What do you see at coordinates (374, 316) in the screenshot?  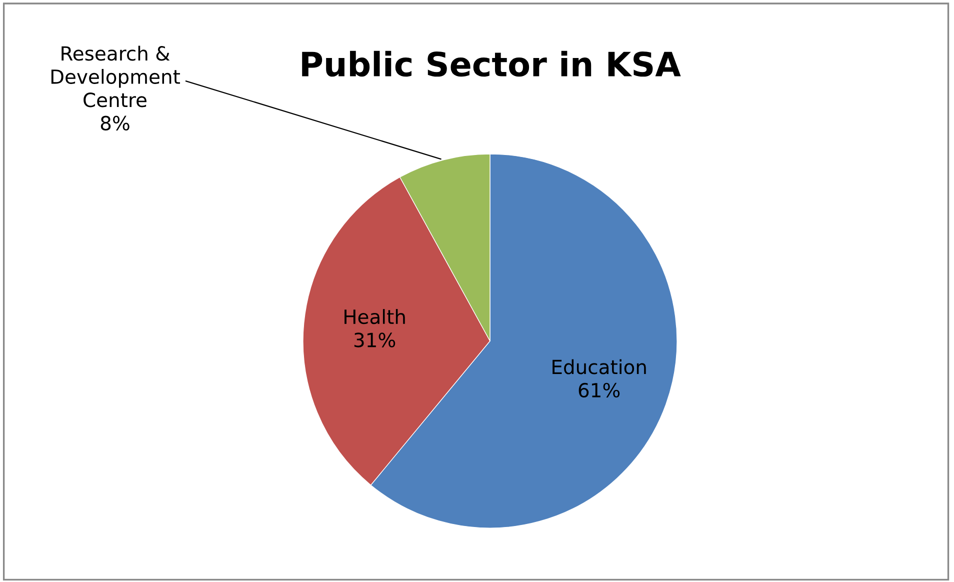 I see `slice-label: Health` at bounding box center [374, 316].